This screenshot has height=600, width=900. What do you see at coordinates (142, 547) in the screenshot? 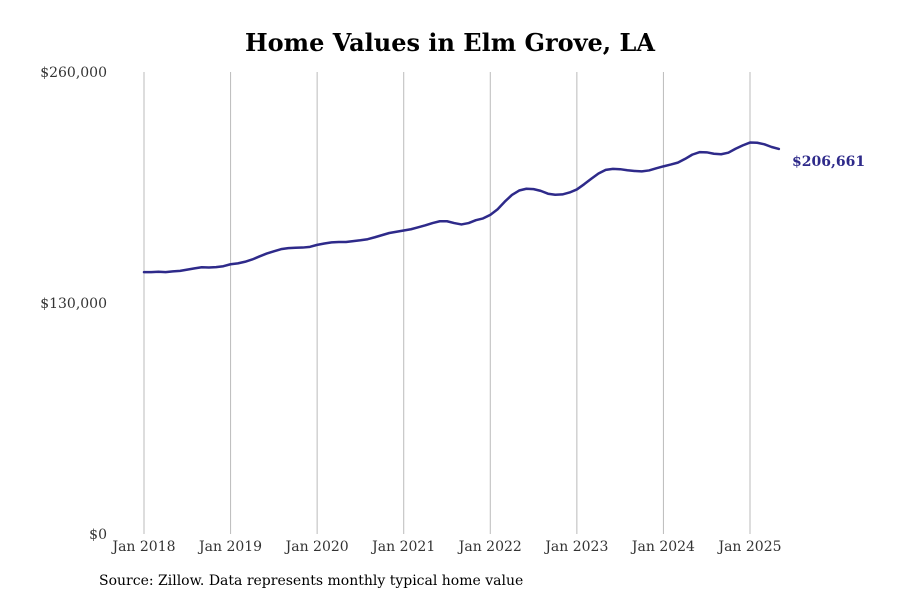
I see `x-tick-label: Jan 2018` at bounding box center [142, 547].